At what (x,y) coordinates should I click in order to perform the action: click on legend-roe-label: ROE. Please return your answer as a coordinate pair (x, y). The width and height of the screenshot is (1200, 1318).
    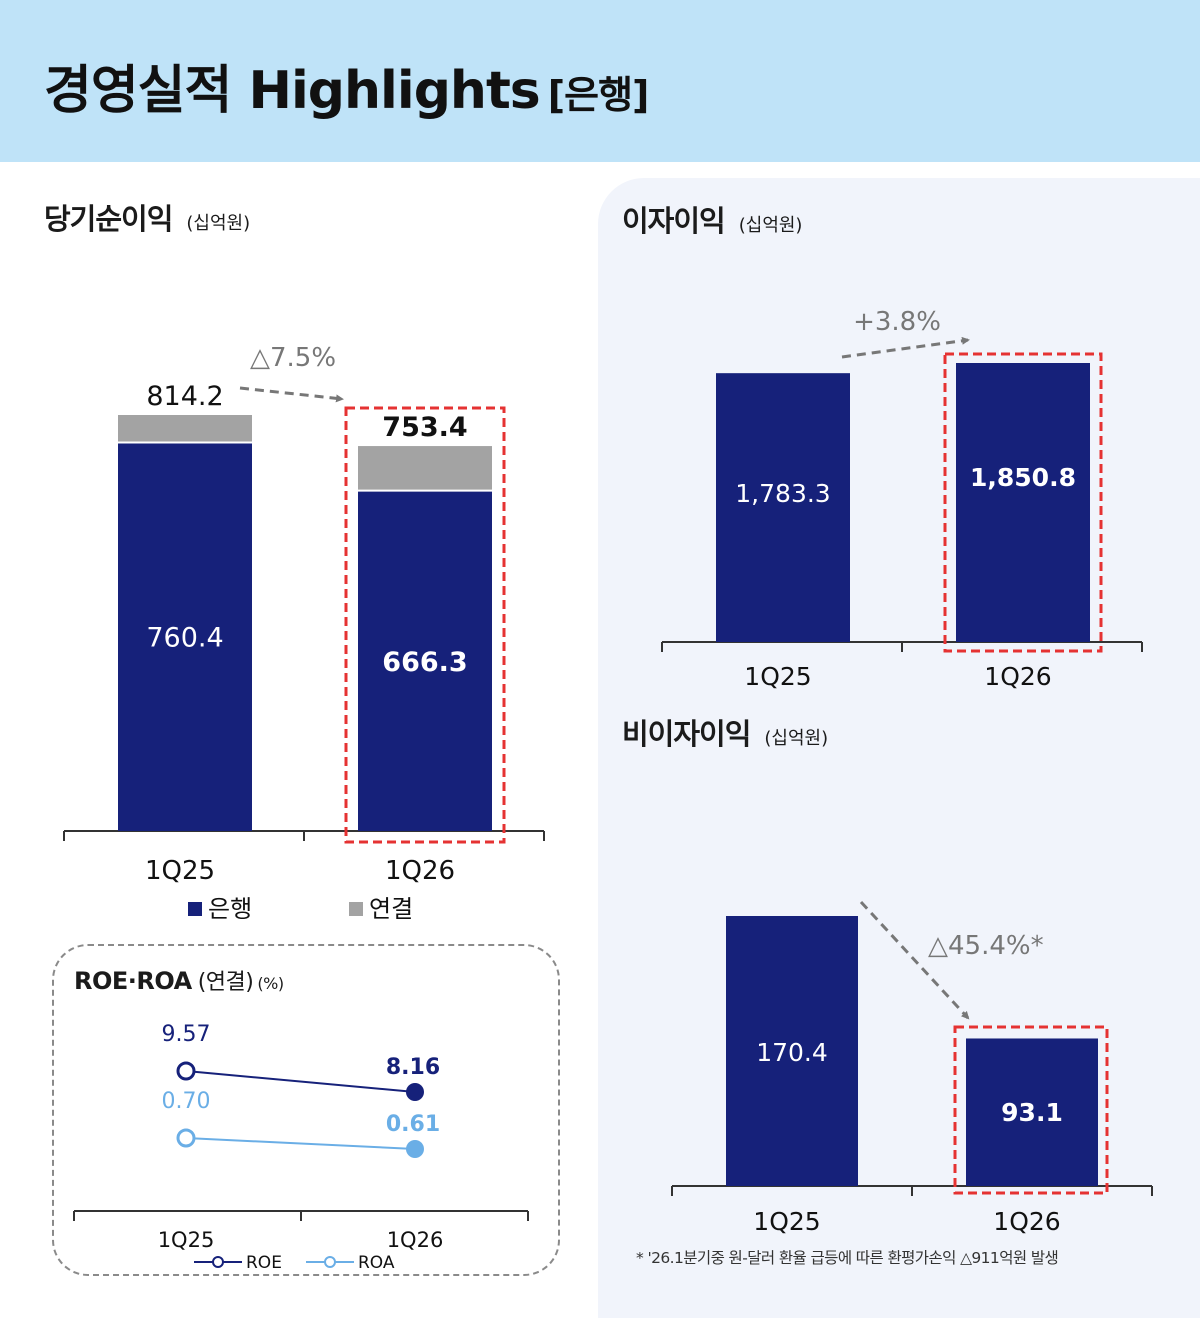
    Looking at the image, I should click on (264, 1263).